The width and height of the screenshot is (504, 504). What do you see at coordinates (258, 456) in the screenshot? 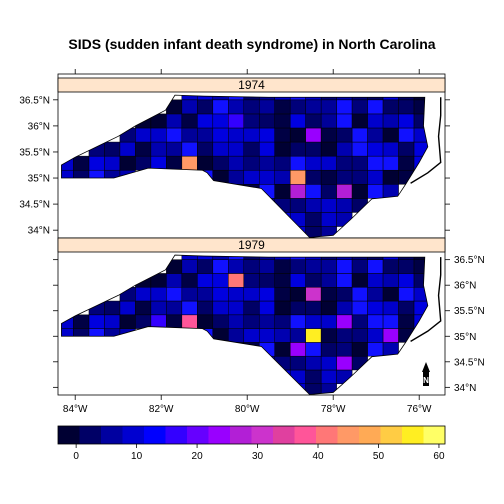
I see `colorbar-tick-label: 30` at bounding box center [258, 456].